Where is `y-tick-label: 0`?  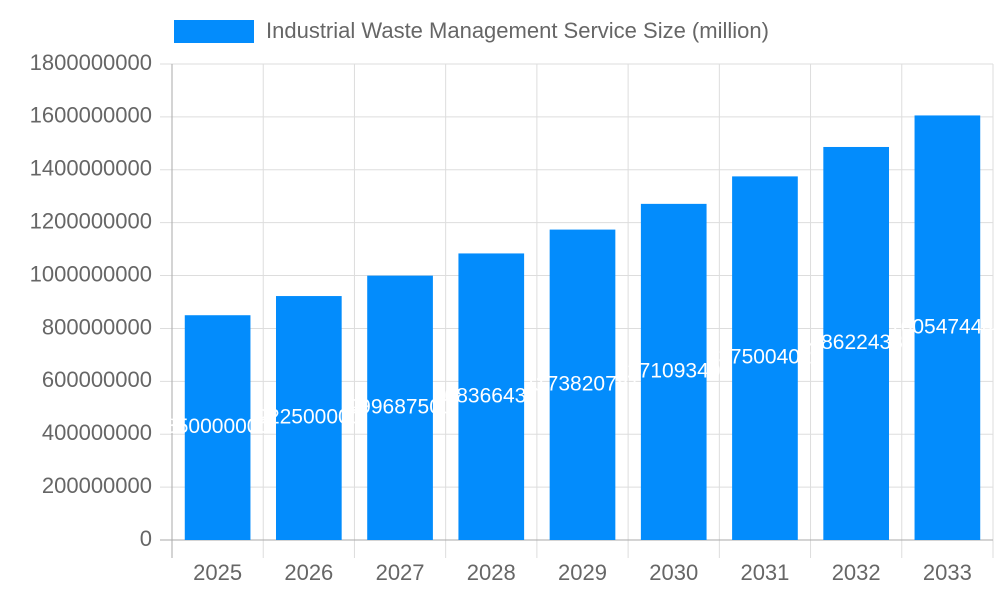
y-tick-label: 0 is located at coordinates (146, 538).